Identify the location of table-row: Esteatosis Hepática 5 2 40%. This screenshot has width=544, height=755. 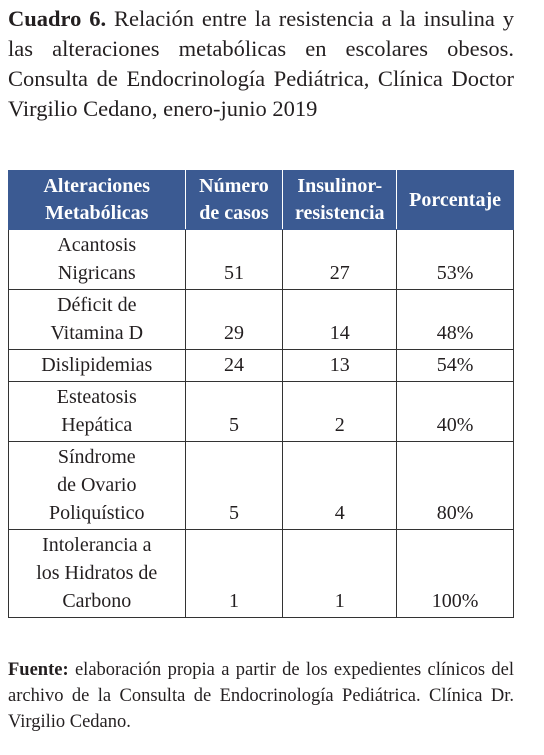
(261, 411).